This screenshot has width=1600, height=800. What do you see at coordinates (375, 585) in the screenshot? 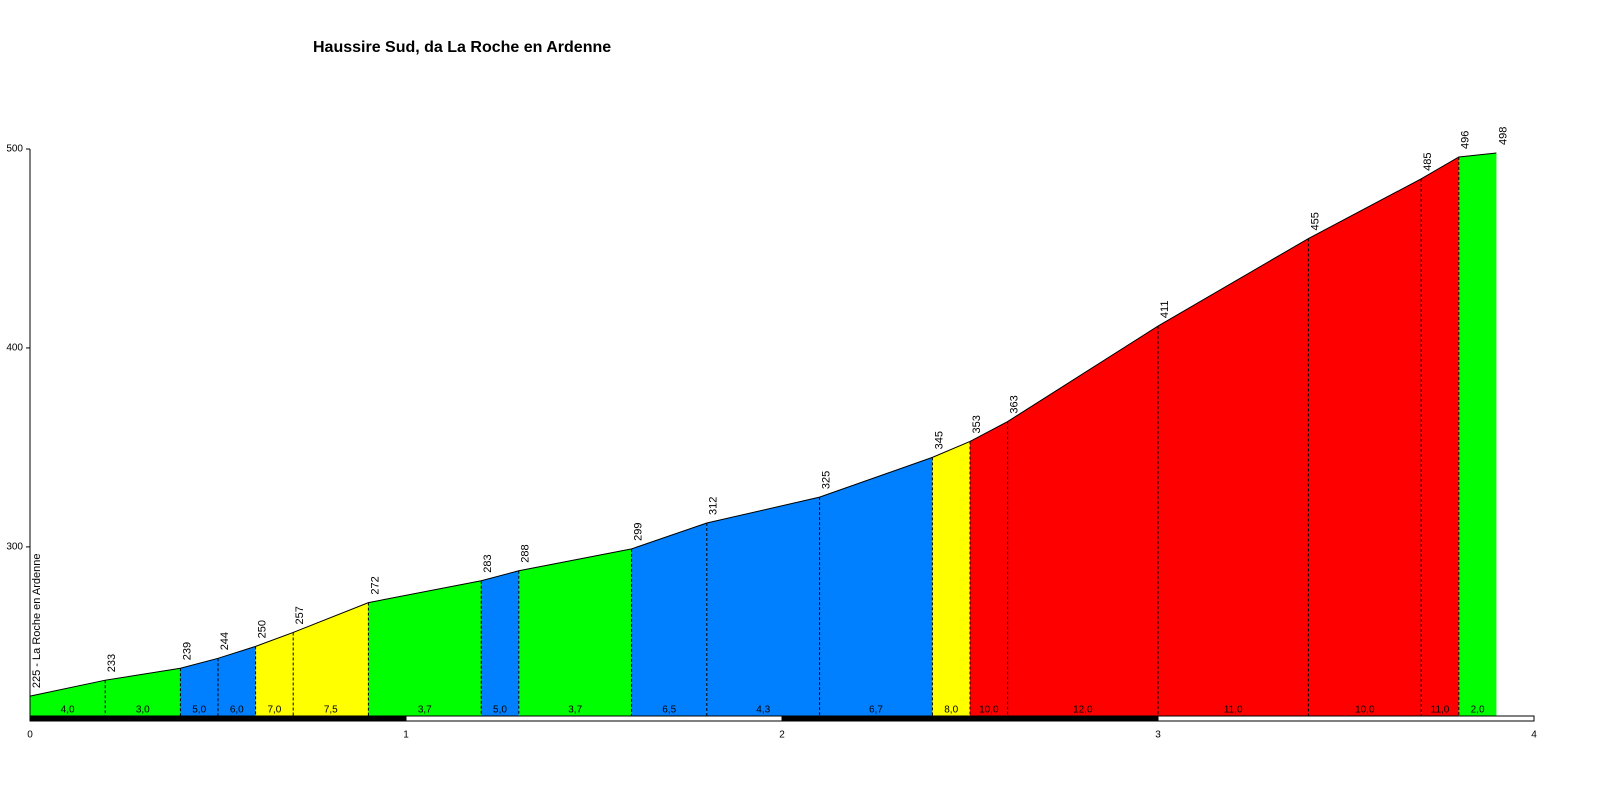
I see `elevation-label: 272` at bounding box center [375, 585].